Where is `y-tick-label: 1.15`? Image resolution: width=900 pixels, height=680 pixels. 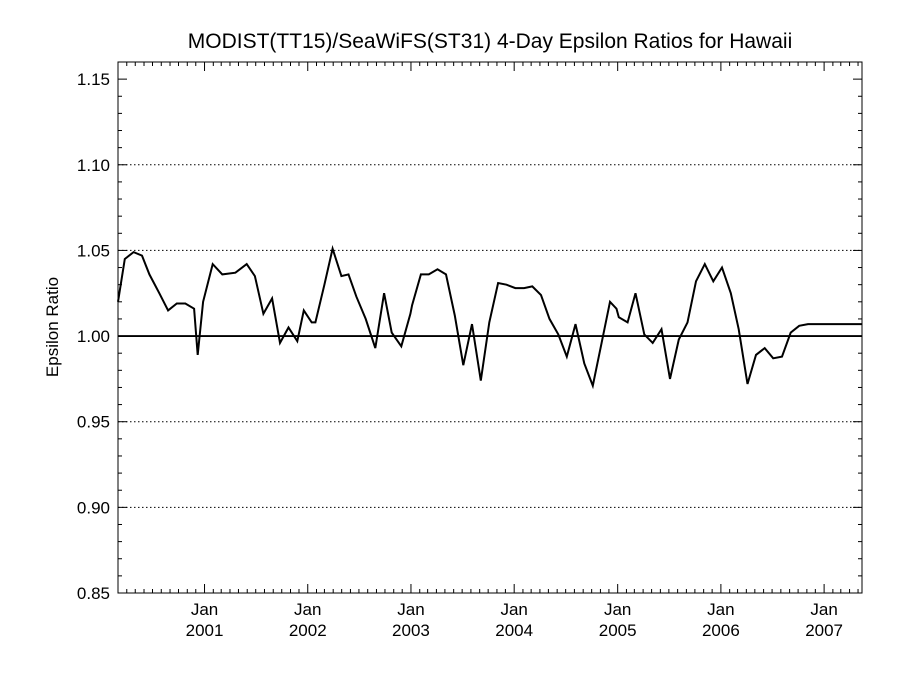 y-tick-label: 1.15 is located at coordinates (93, 79).